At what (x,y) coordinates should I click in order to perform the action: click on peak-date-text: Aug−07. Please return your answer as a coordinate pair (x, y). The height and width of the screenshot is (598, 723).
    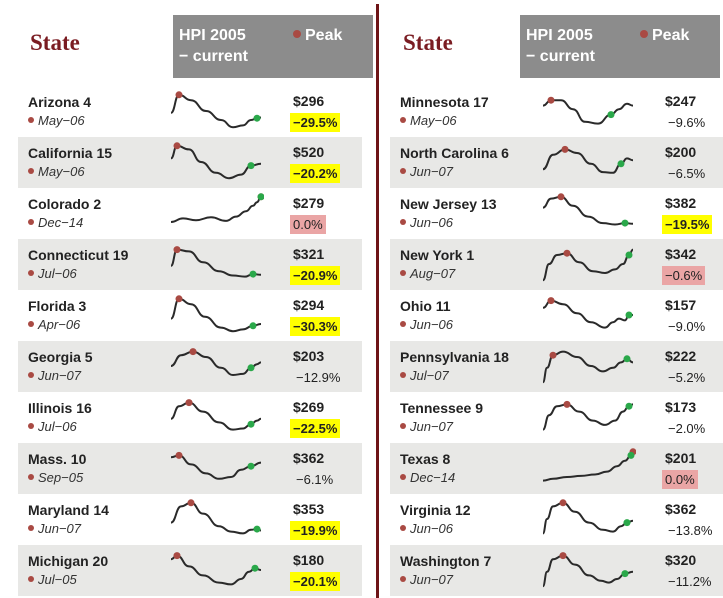
    Looking at the image, I should click on (433, 273).